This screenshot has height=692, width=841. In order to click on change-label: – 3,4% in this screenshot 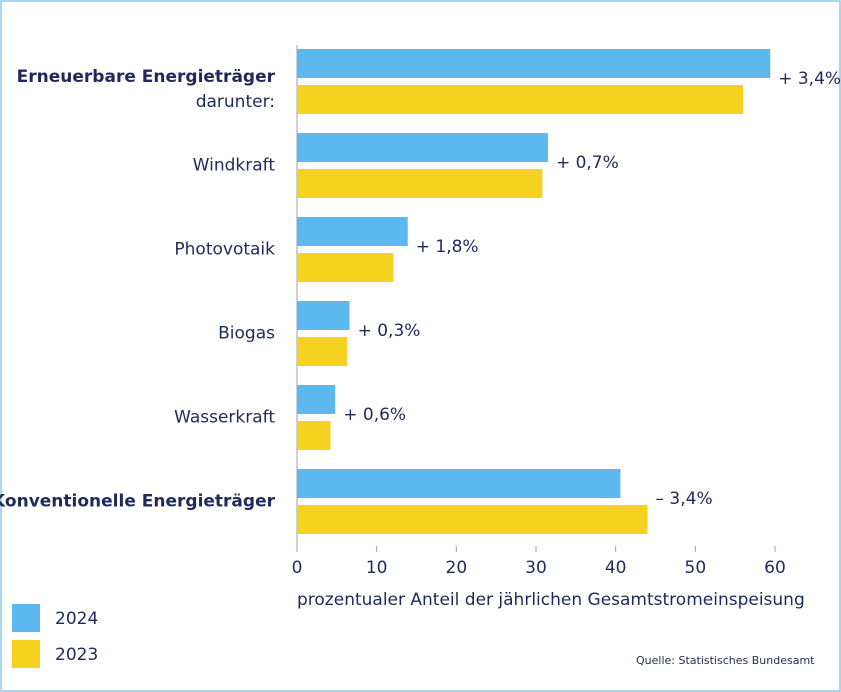, I will do `click(684, 499)`.